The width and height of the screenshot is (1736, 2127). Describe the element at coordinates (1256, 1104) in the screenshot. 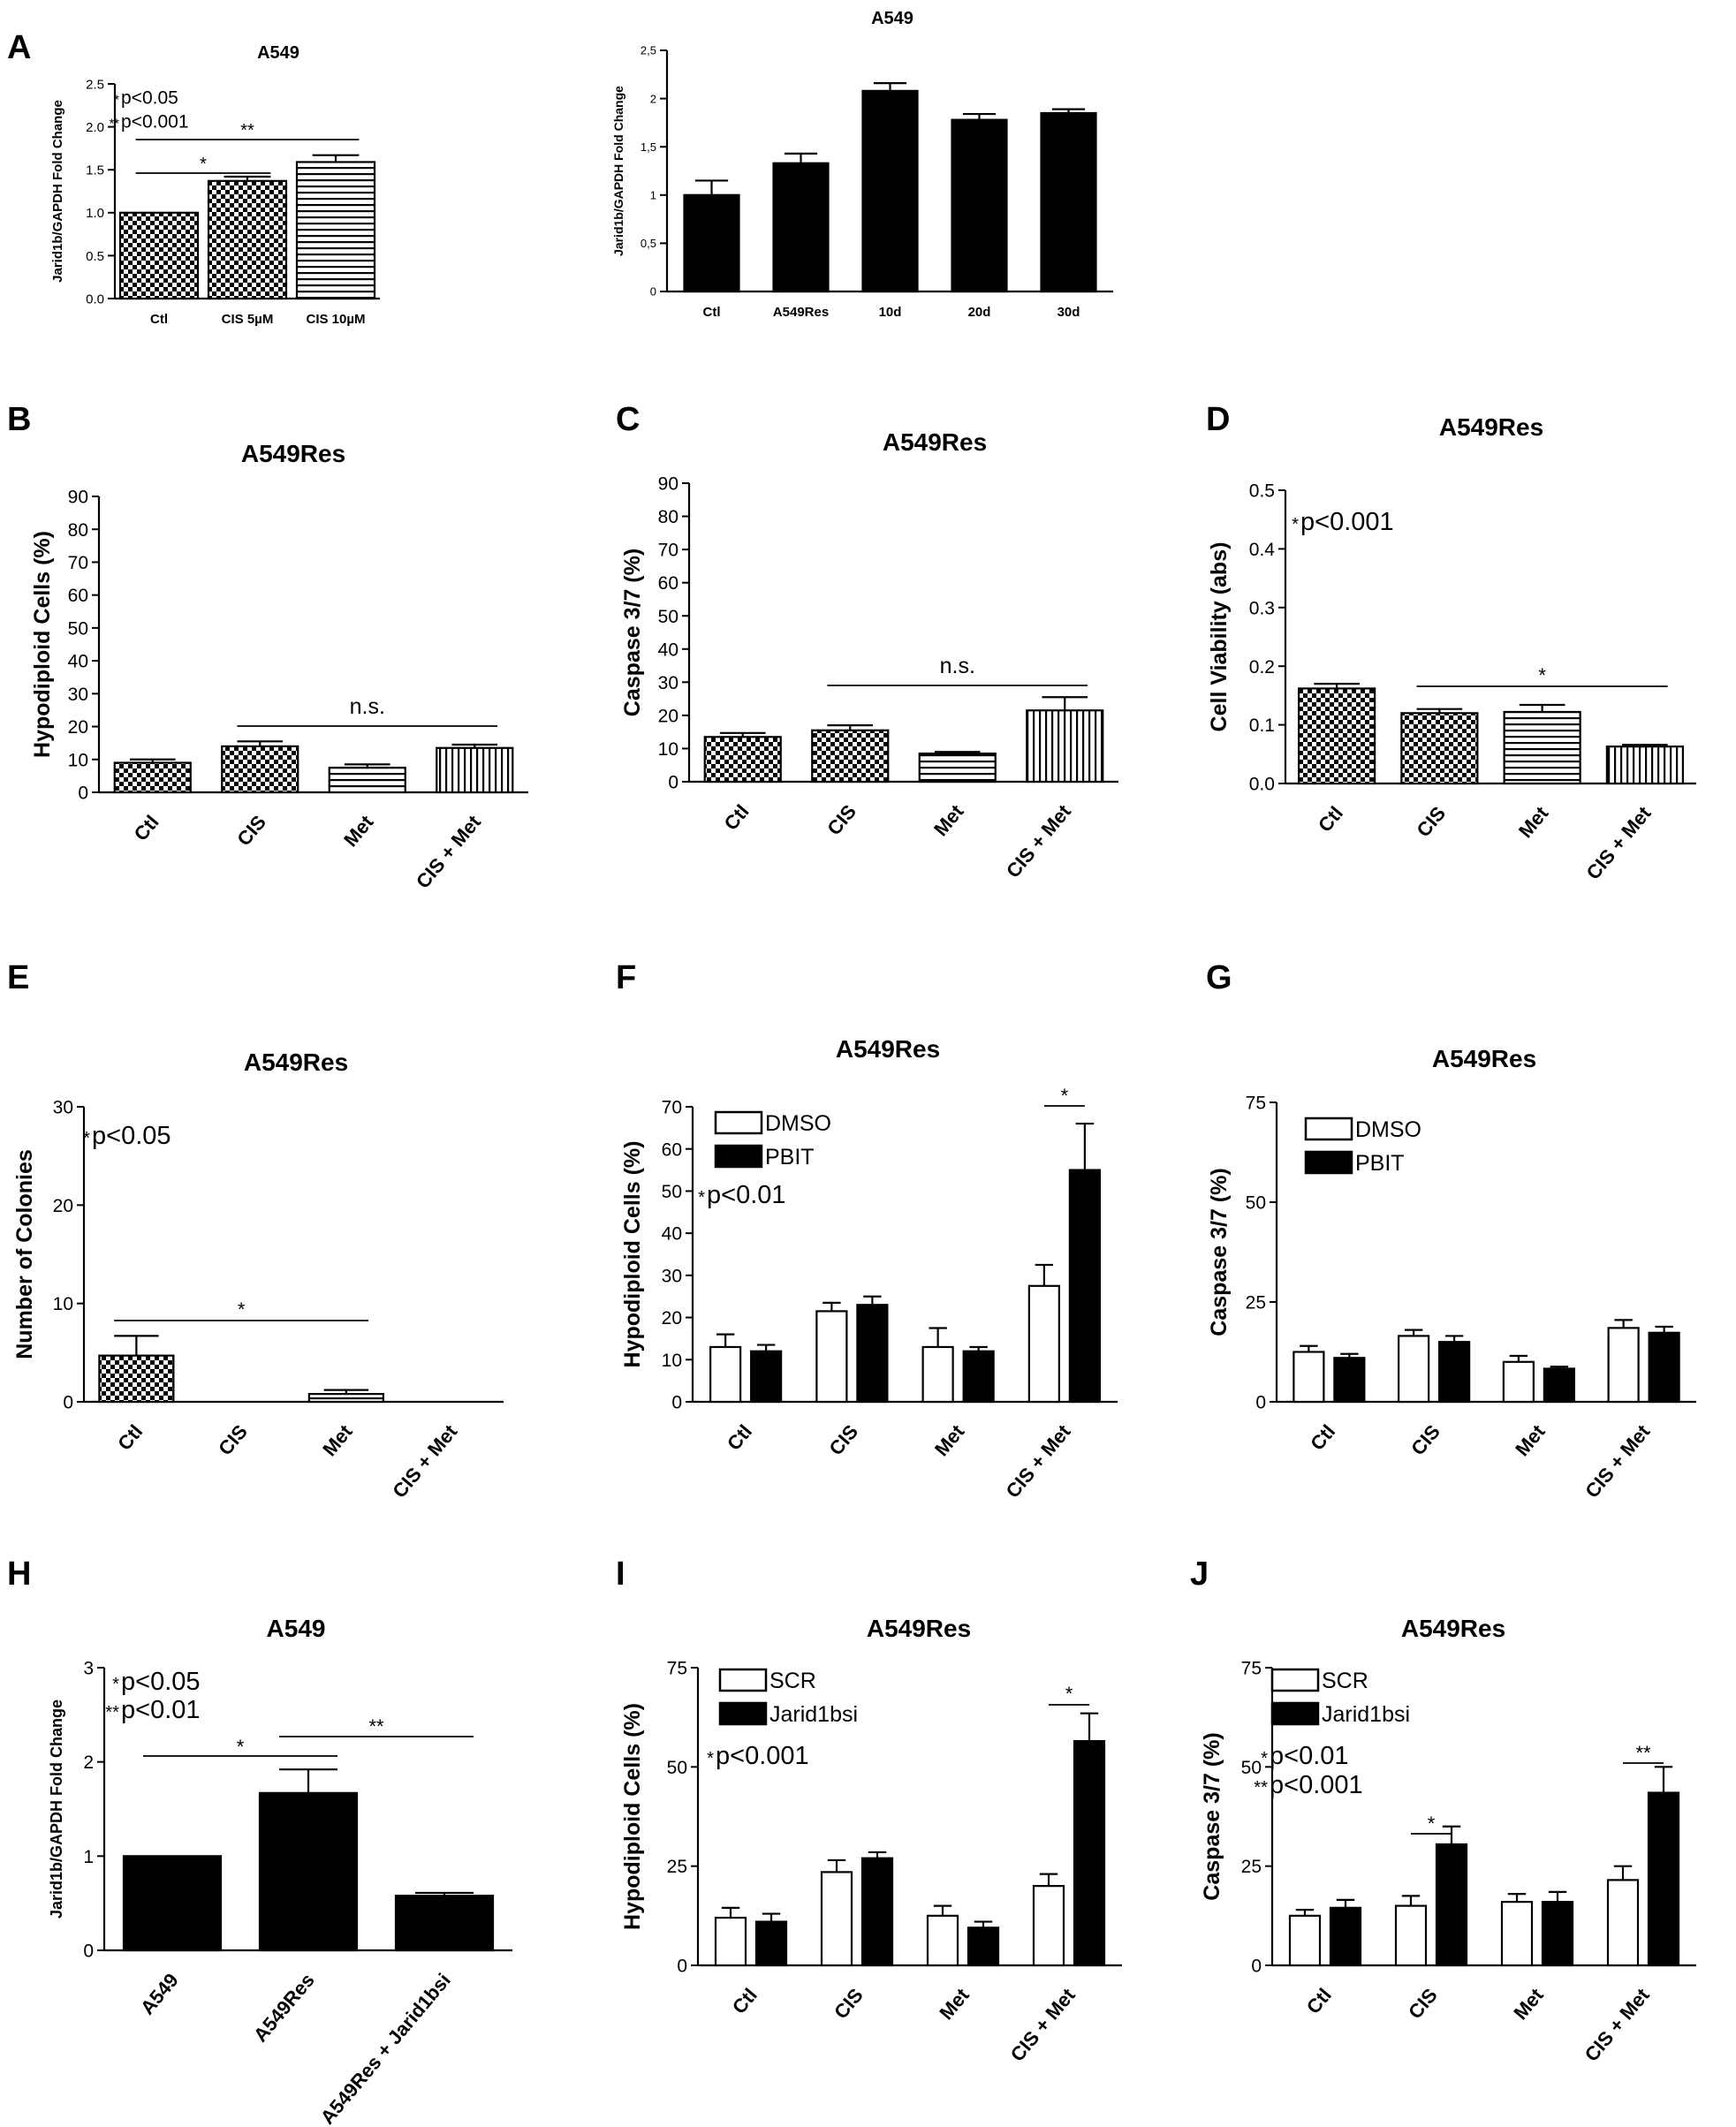

I see `y-tick-label: 75` at that location.